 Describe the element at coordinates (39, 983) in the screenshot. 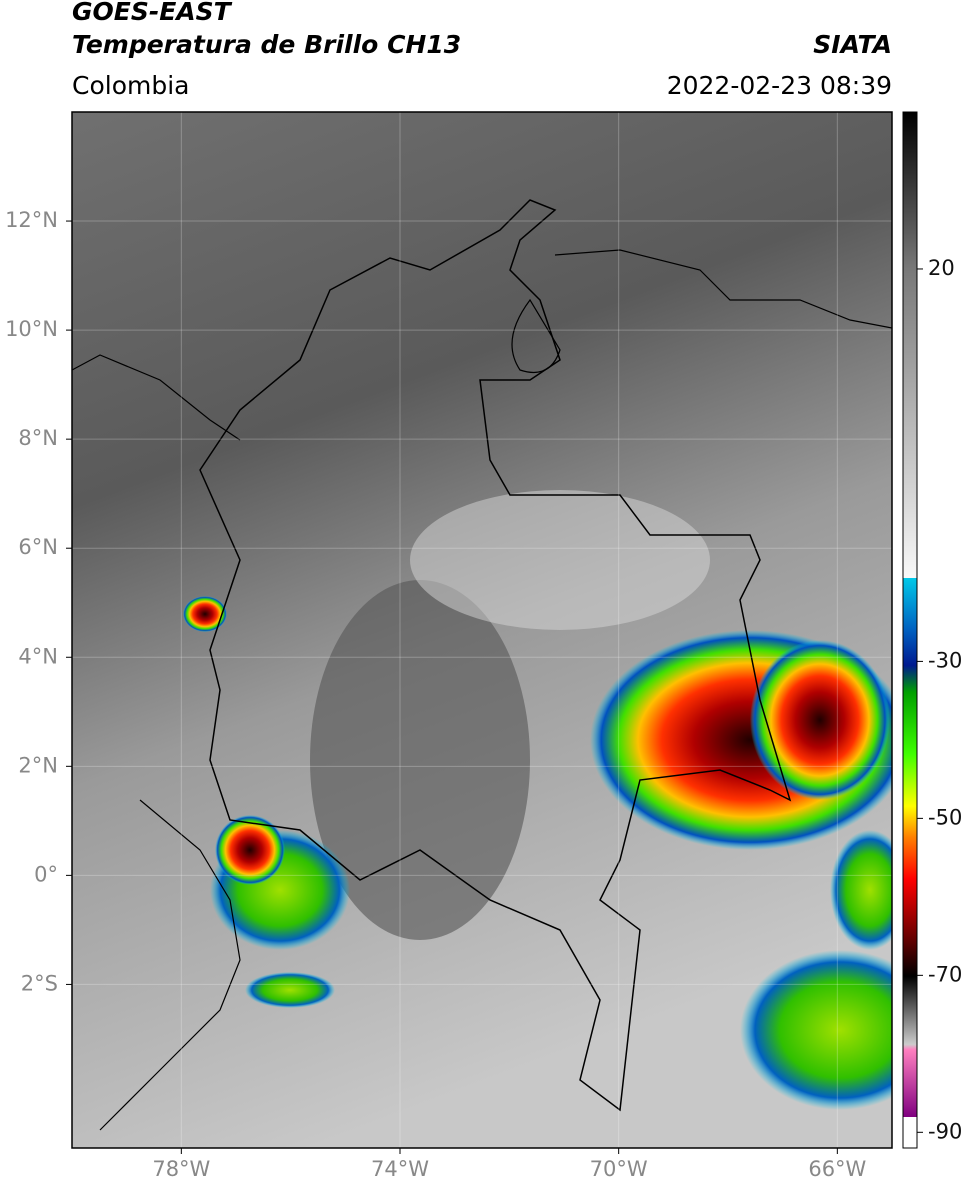

I see `y-tick-label: 2°S` at that location.